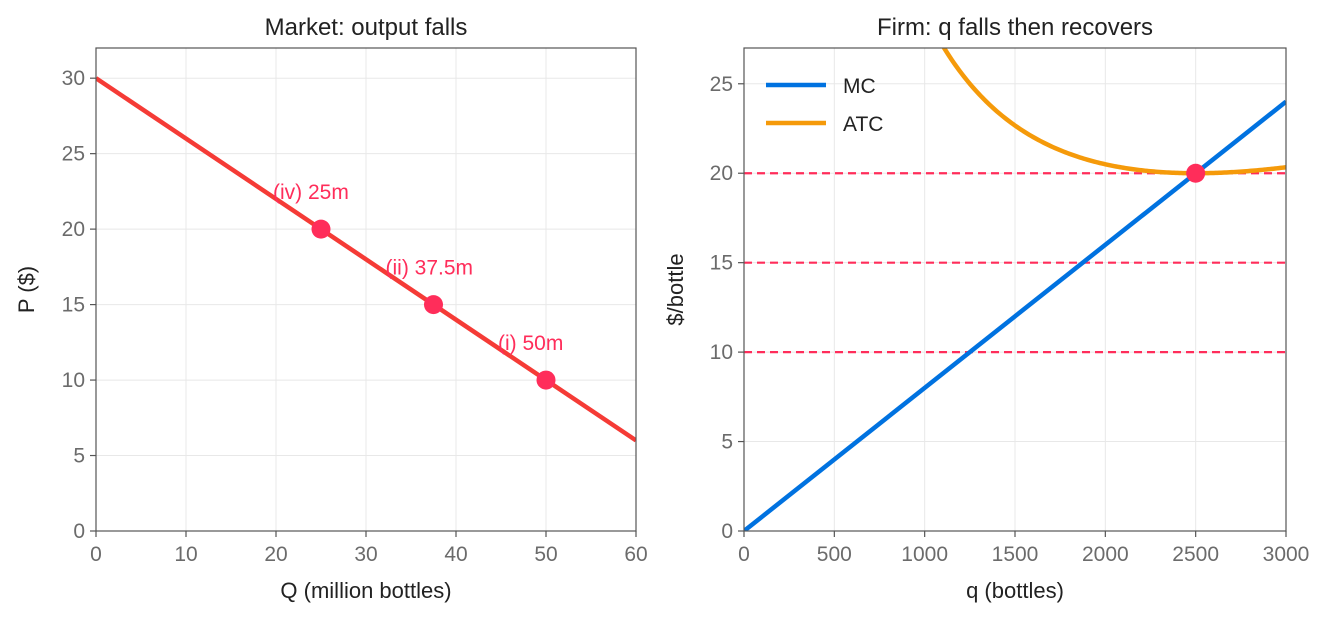 This screenshot has width=1332, height=621. What do you see at coordinates (1195, 554) in the screenshot?
I see `firm-x-tick-label: 2500` at bounding box center [1195, 554].